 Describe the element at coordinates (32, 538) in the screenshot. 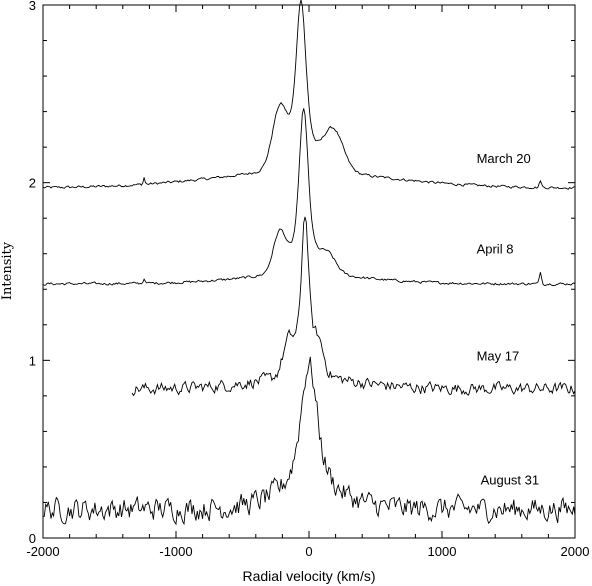

I see `y-tick-label: 0` at that location.